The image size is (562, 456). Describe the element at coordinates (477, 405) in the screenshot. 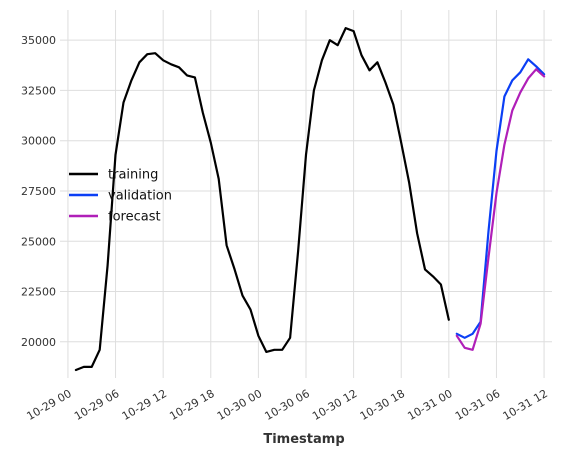

I see `x-tick-label: 10-31 06` at that location.